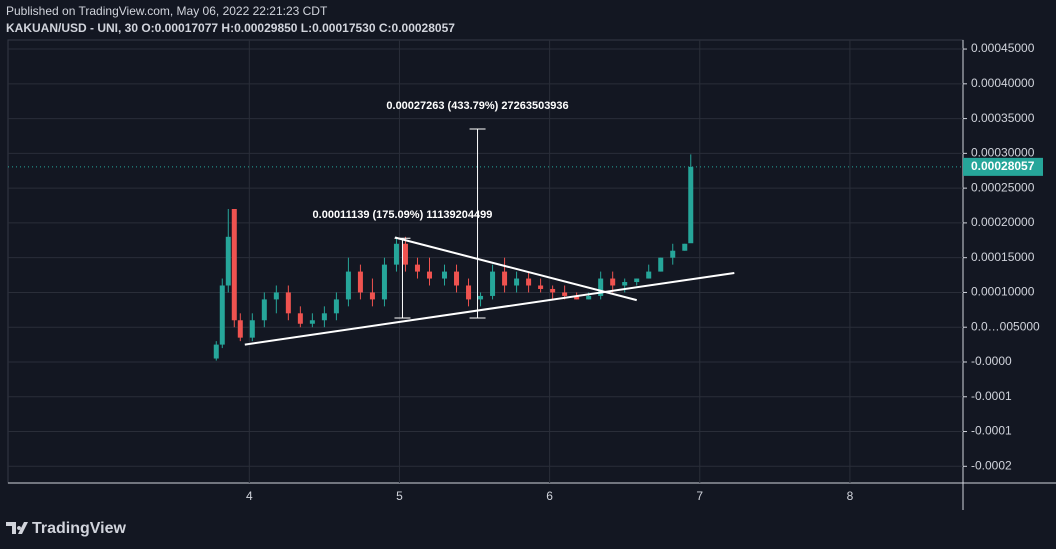 The image size is (1056, 549). Describe the element at coordinates (699, 496) in the screenshot. I see `x-tick-label: 7` at that location.